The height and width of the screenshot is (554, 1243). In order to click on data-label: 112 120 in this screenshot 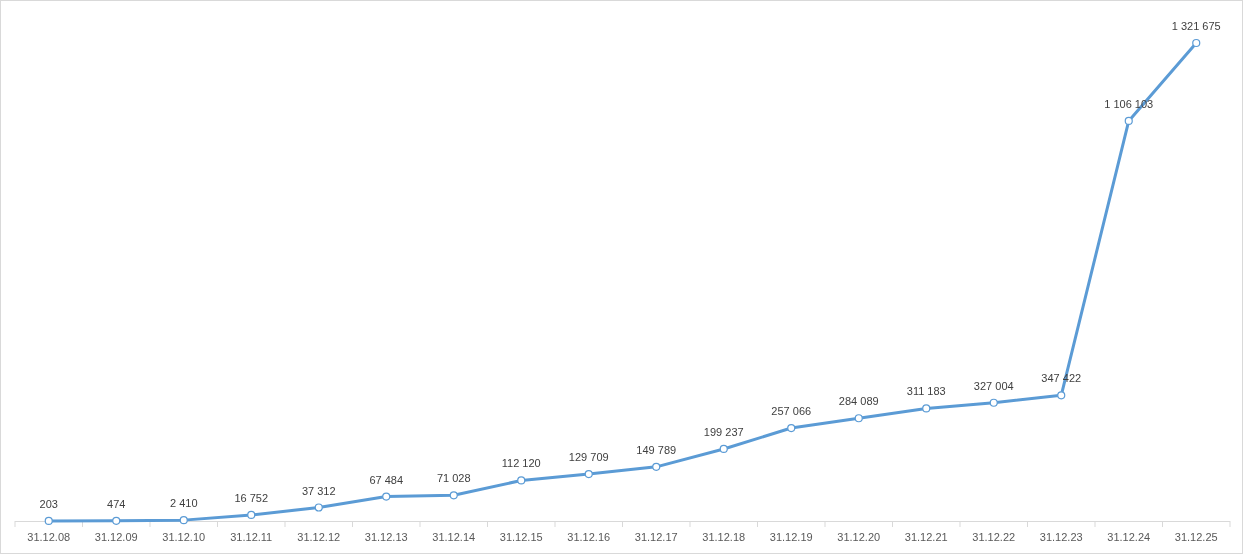, I will do `click(521, 463)`.